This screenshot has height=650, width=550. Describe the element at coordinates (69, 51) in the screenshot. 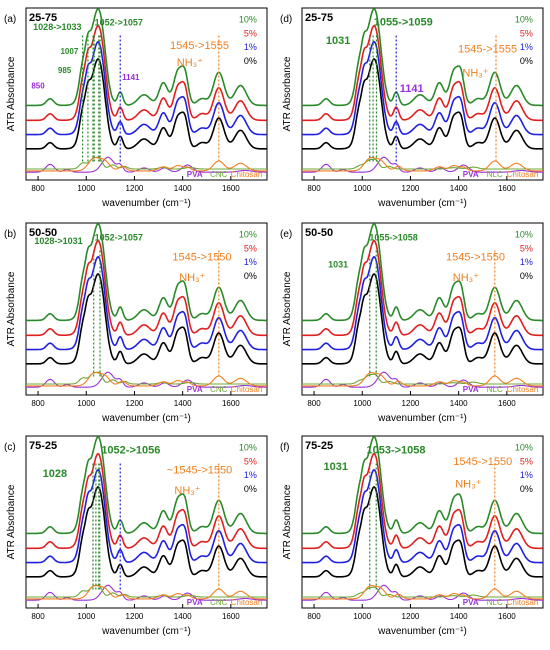

I see `peak-annotation: 1007` at that location.